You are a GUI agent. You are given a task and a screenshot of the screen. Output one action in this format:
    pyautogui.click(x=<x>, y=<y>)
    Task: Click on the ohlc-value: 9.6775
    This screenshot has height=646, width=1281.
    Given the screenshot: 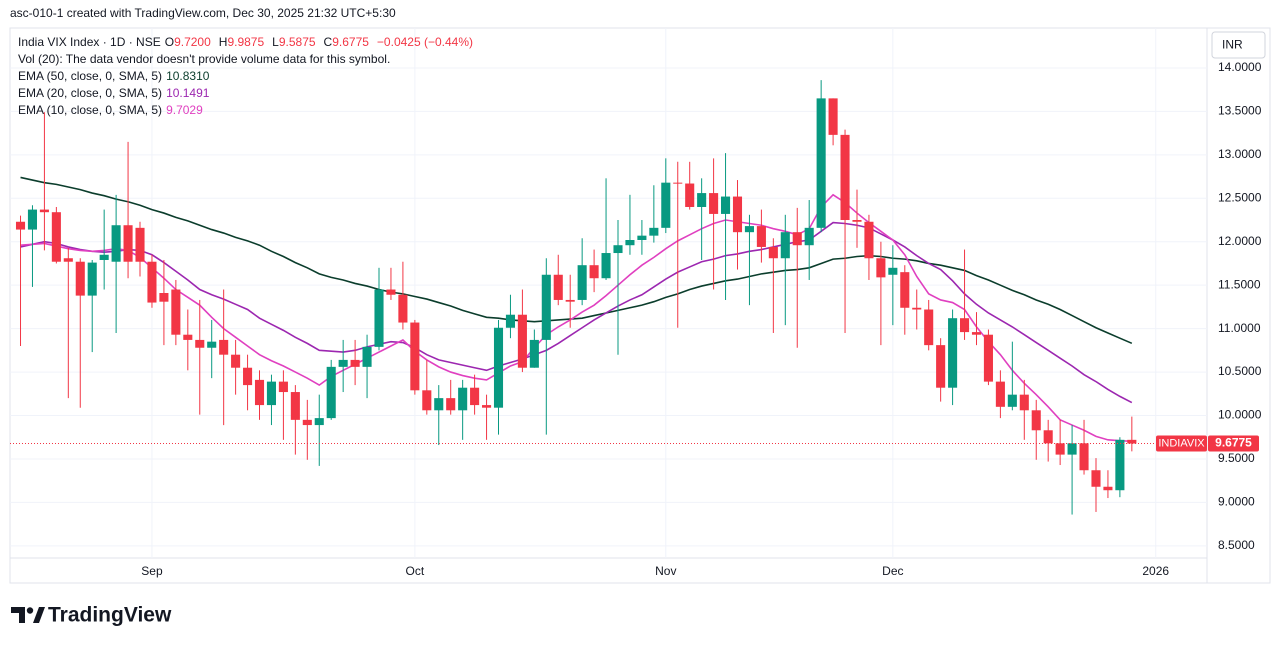 What is the action you would take?
    pyautogui.click(x=350, y=42)
    